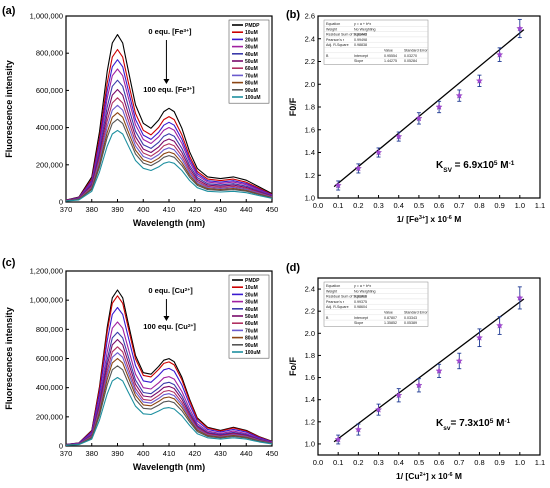 The image size is (550, 488). I want to click on x-tick-label: 0.2, so click(358, 205).